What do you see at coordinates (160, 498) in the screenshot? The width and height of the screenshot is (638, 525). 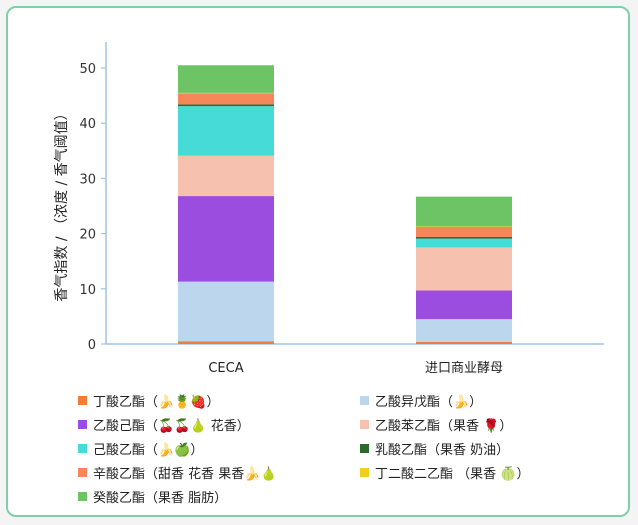 I see `legend-label: 癸酸乙酯（果香 脂肪）` at bounding box center [160, 498].